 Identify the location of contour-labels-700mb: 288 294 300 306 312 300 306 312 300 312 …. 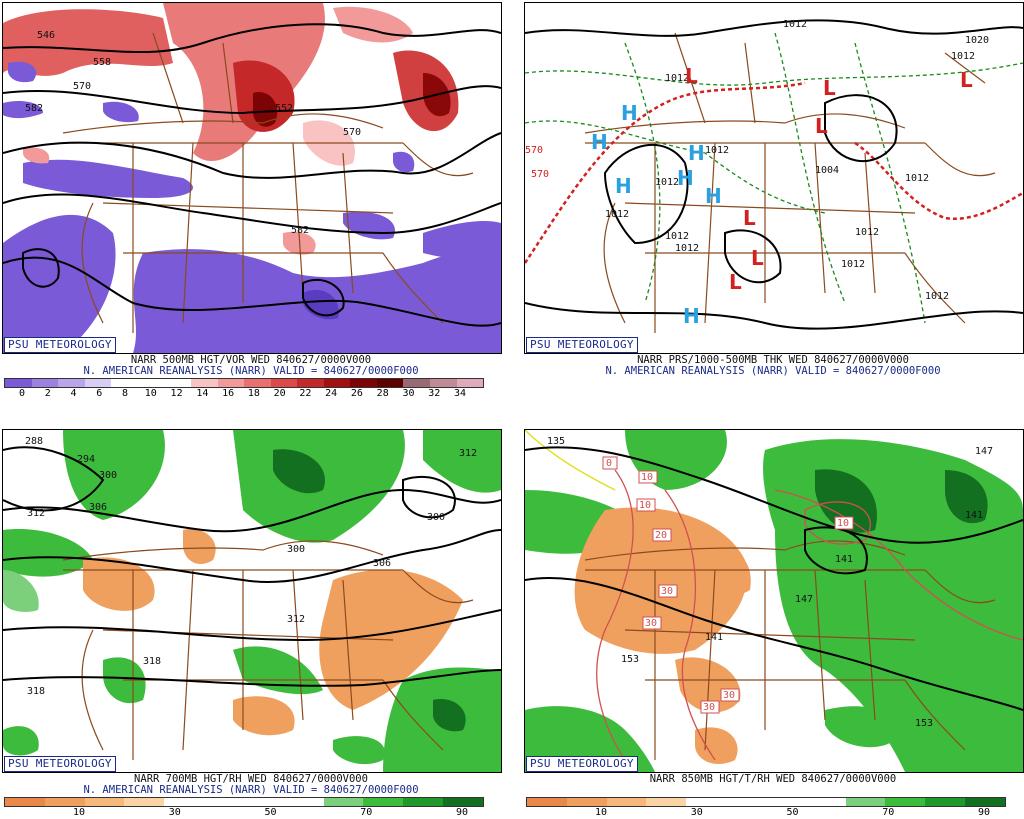
(251, 566).